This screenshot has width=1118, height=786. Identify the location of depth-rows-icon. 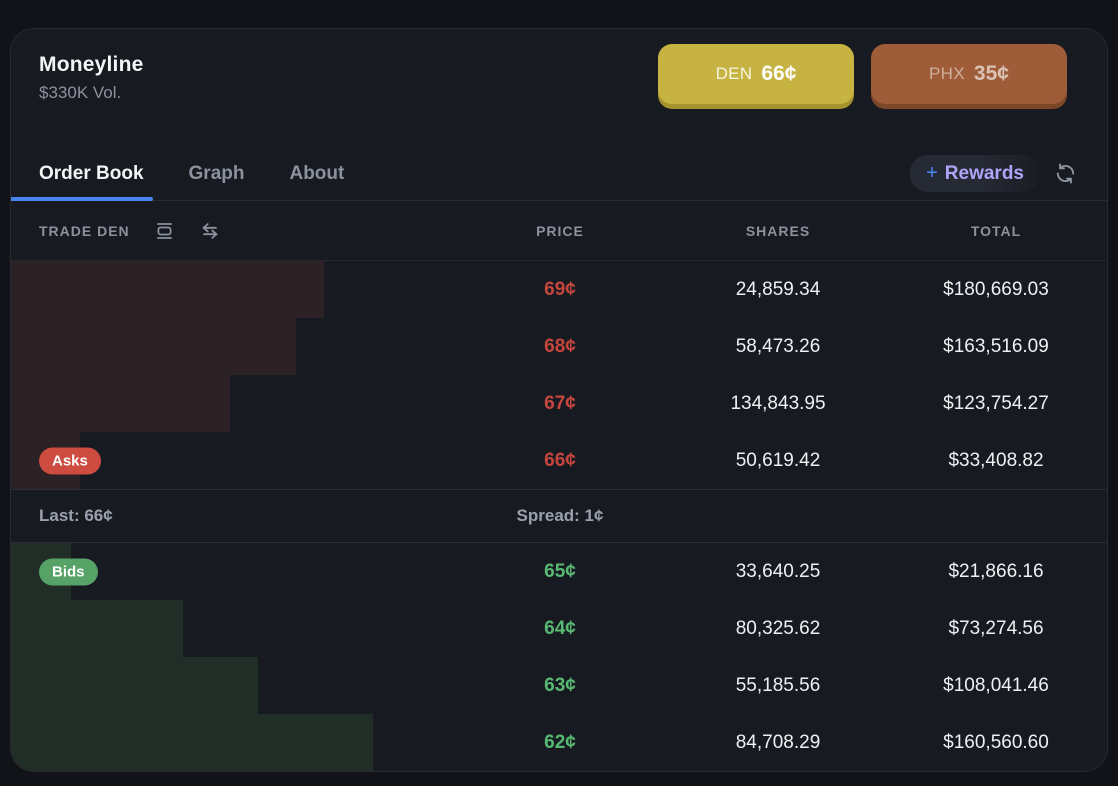
(164, 230).